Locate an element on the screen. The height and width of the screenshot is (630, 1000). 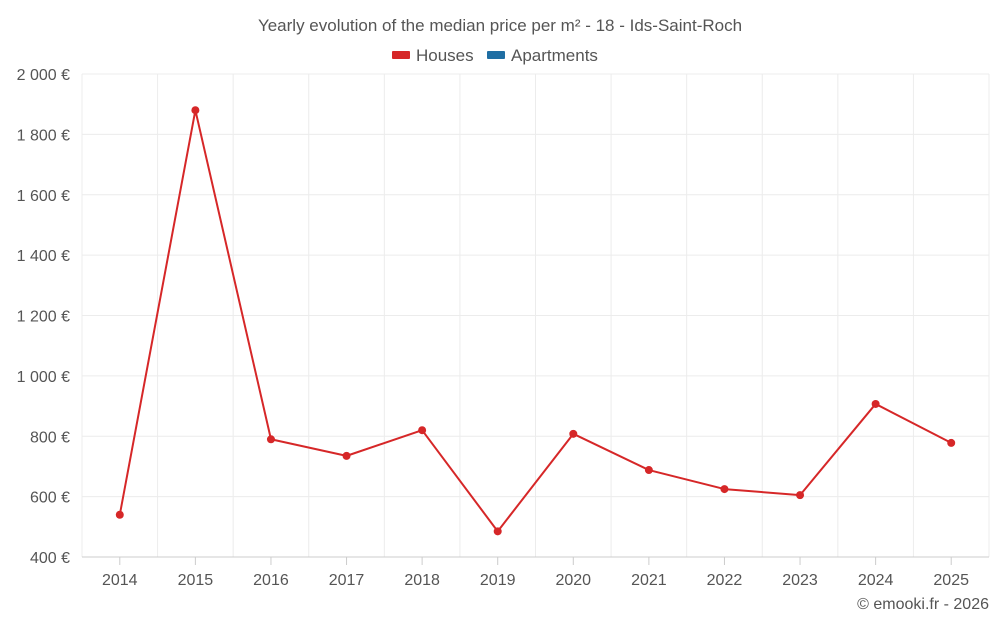
x-tick-label: 2016 is located at coordinates (271, 580).